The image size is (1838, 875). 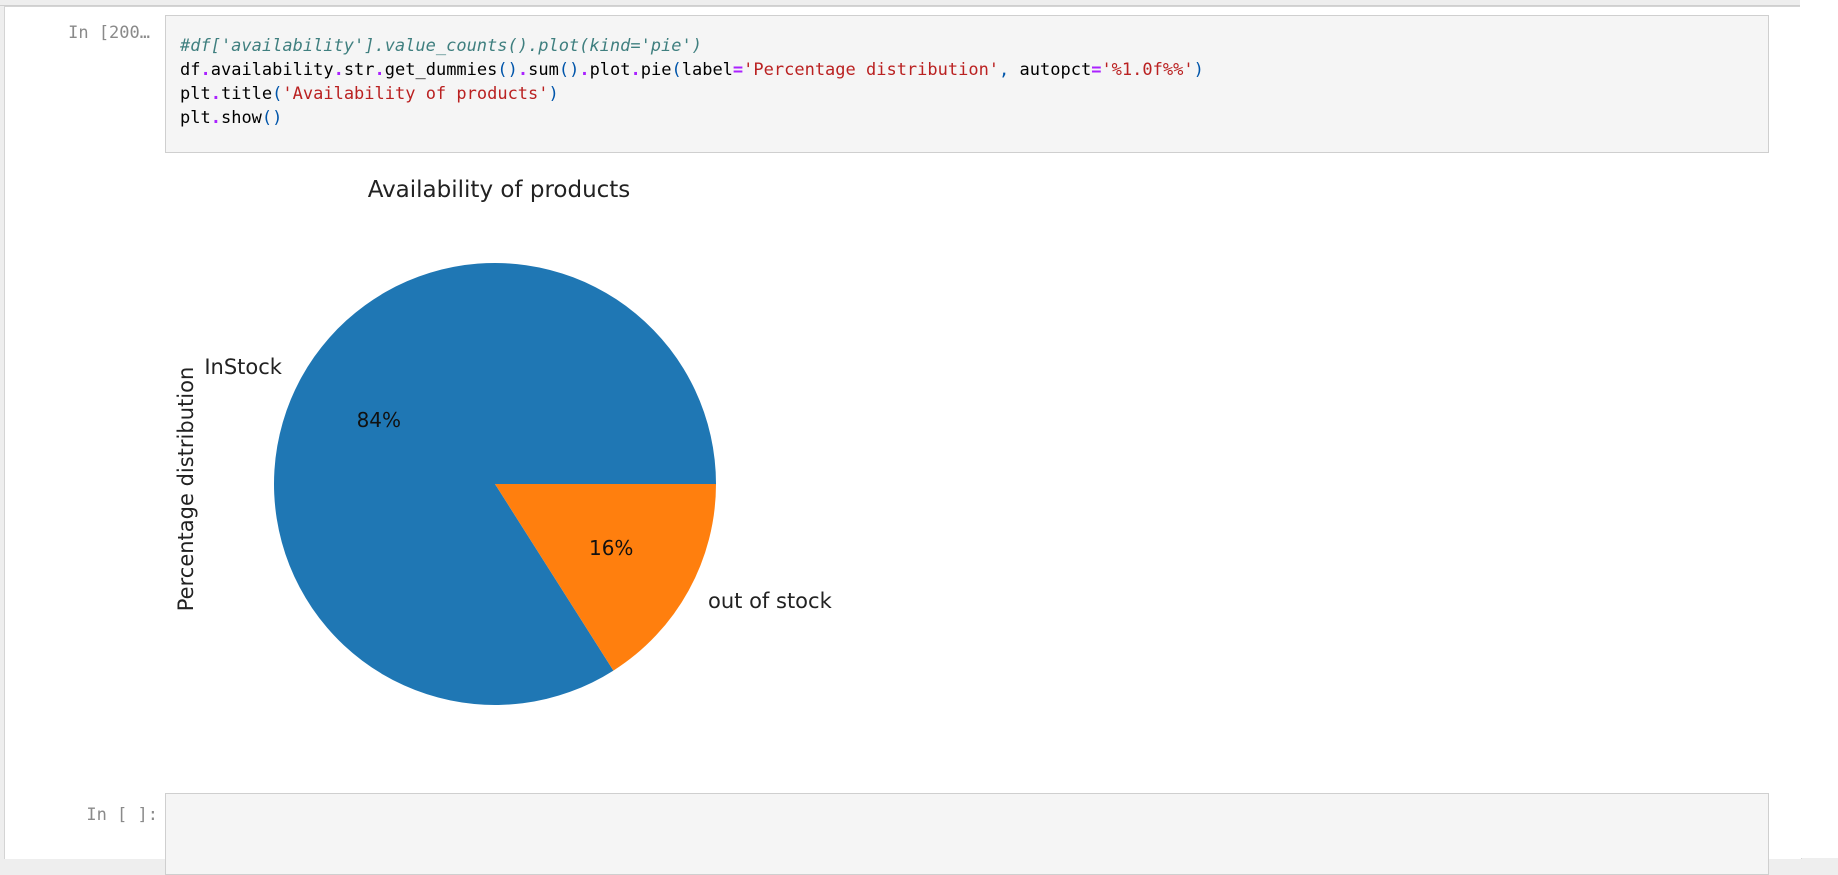 I want to click on pie-category-label: out of stock, so click(x=770, y=601).